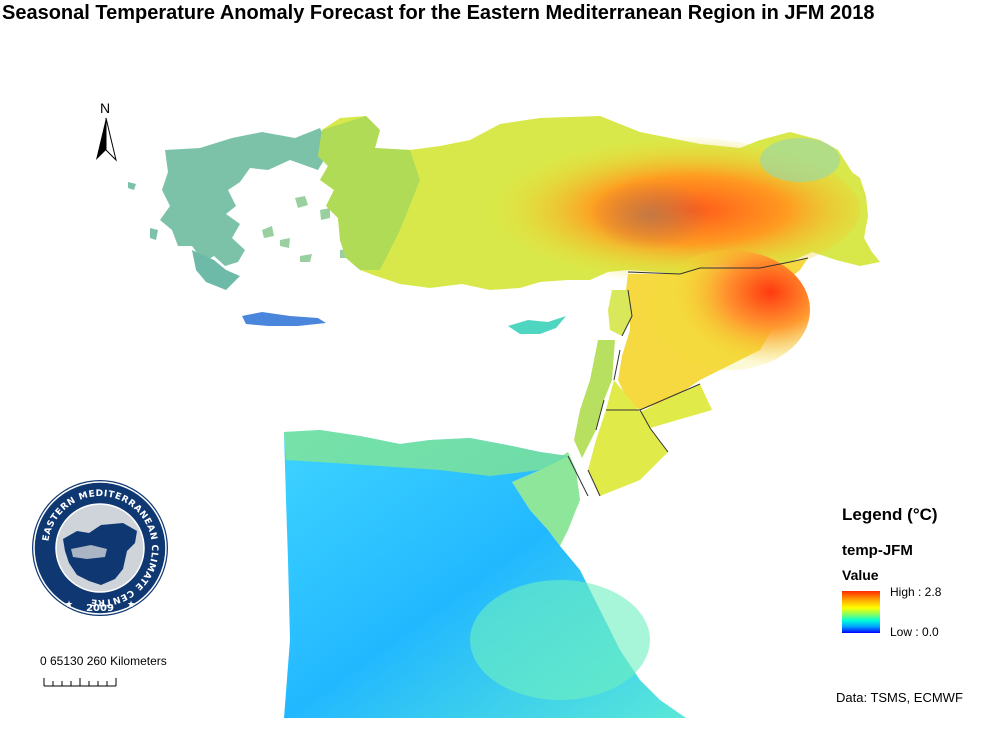 The width and height of the screenshot is (987, 739). Describe the element at coordinates (620, 313) in the screenshot. I see `lebanon-region` at that location.